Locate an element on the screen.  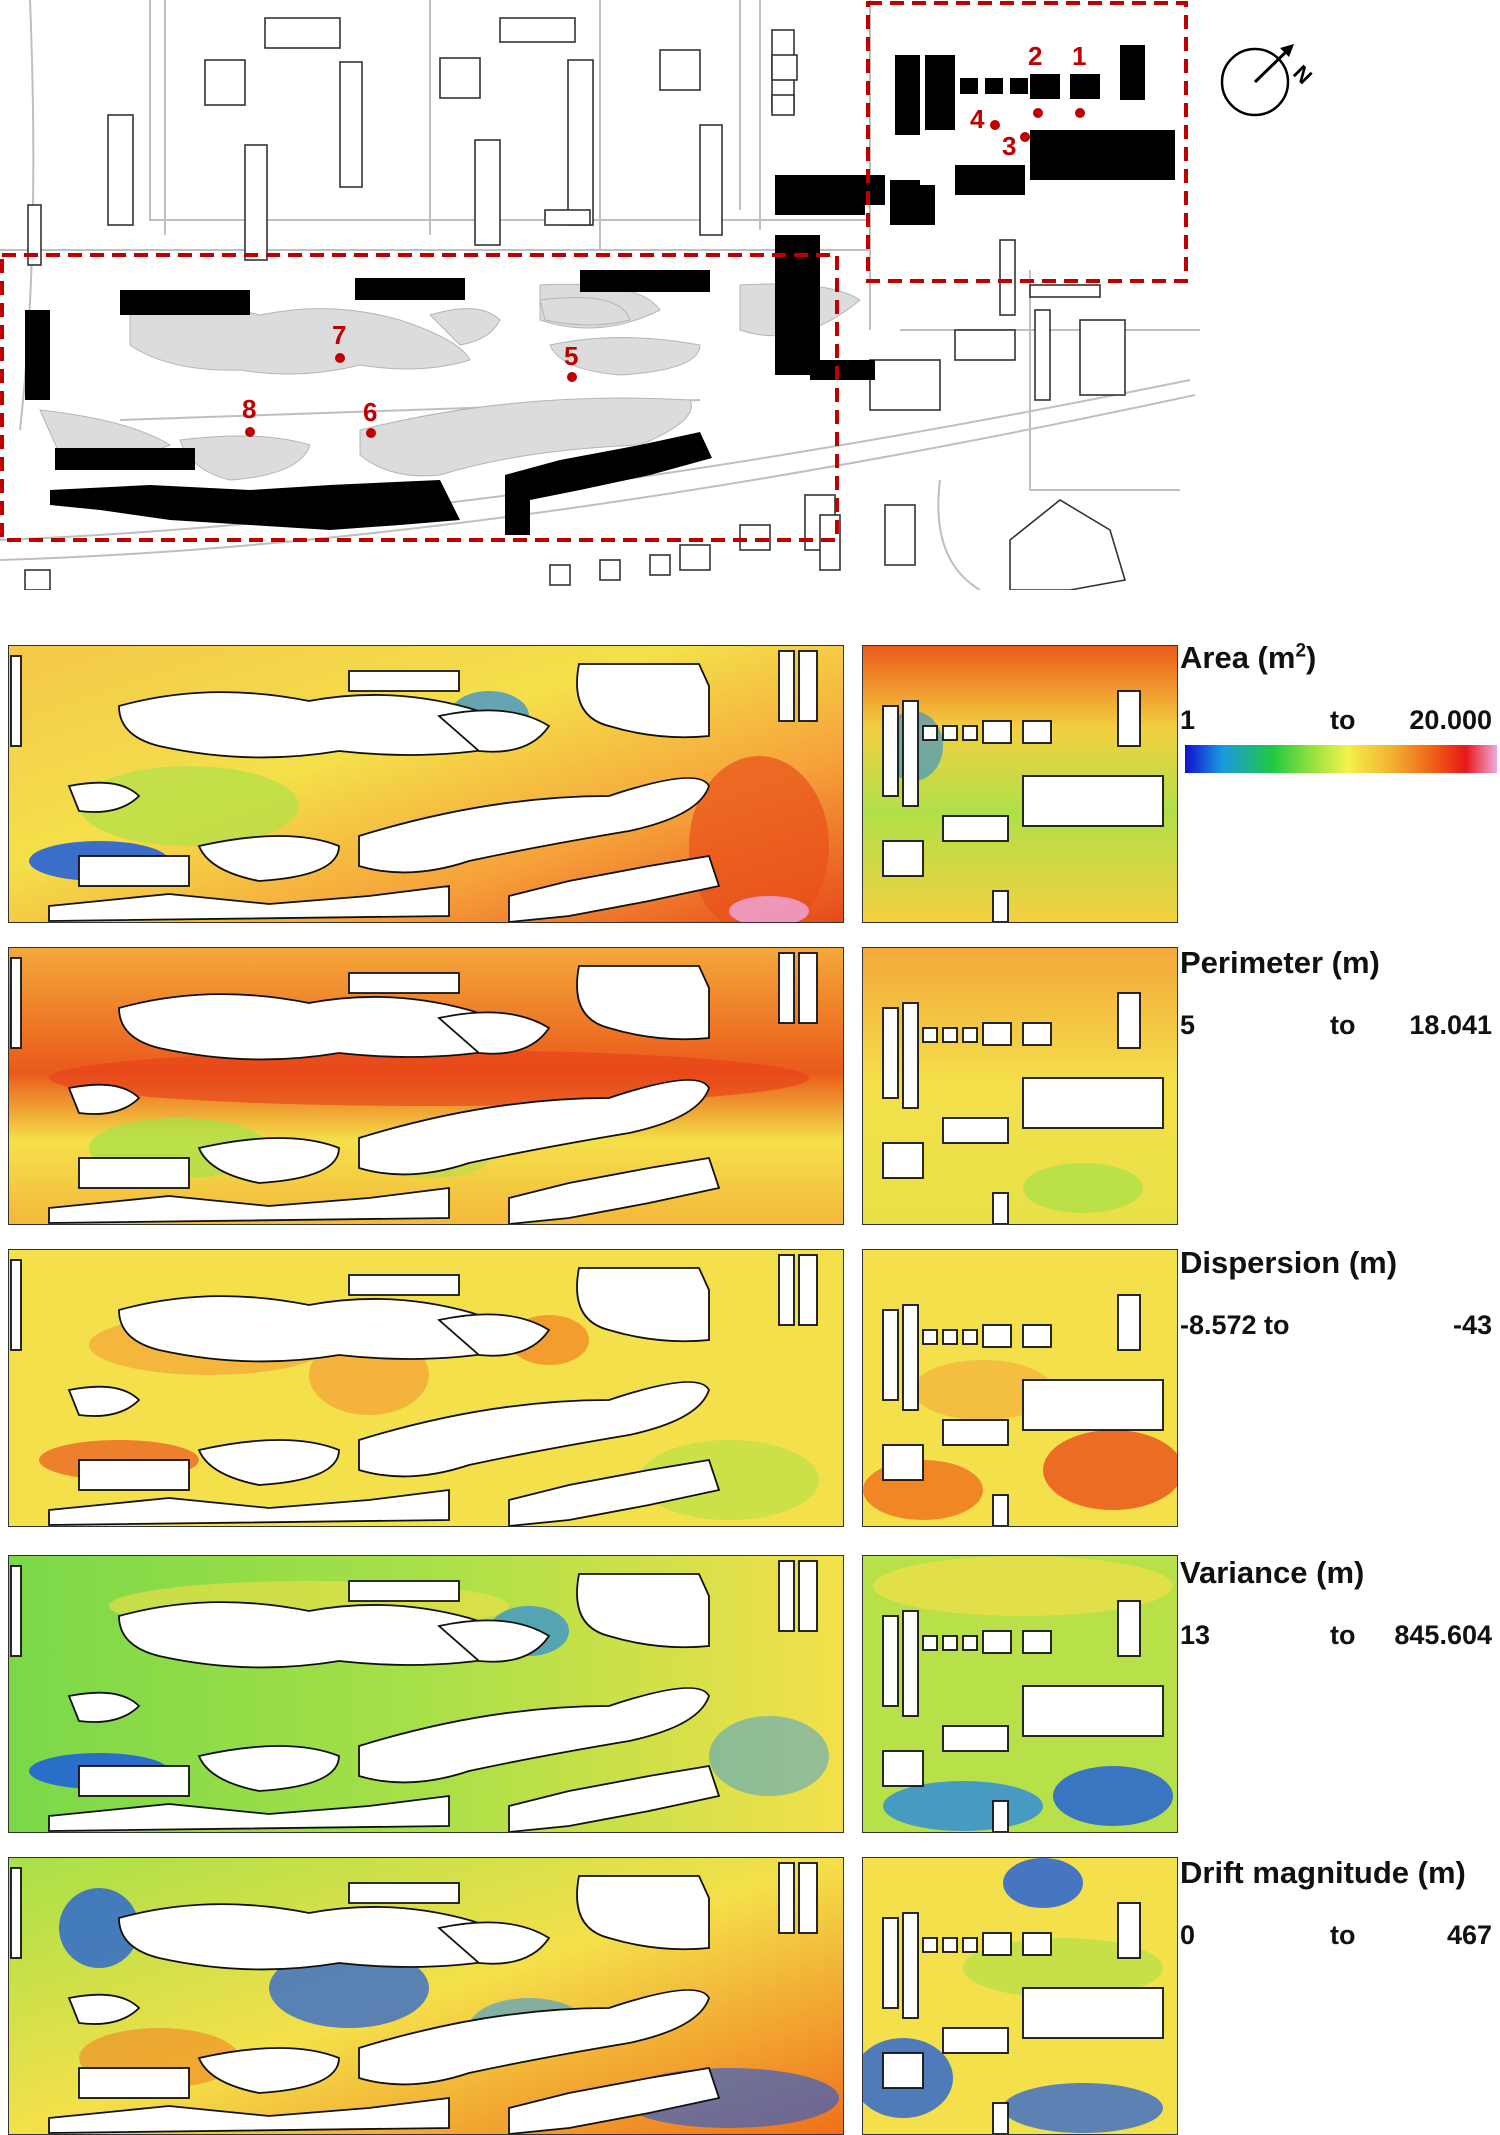
dispersion-legend-title: Dispersion (m) is located at coordinates (1289, 1262).